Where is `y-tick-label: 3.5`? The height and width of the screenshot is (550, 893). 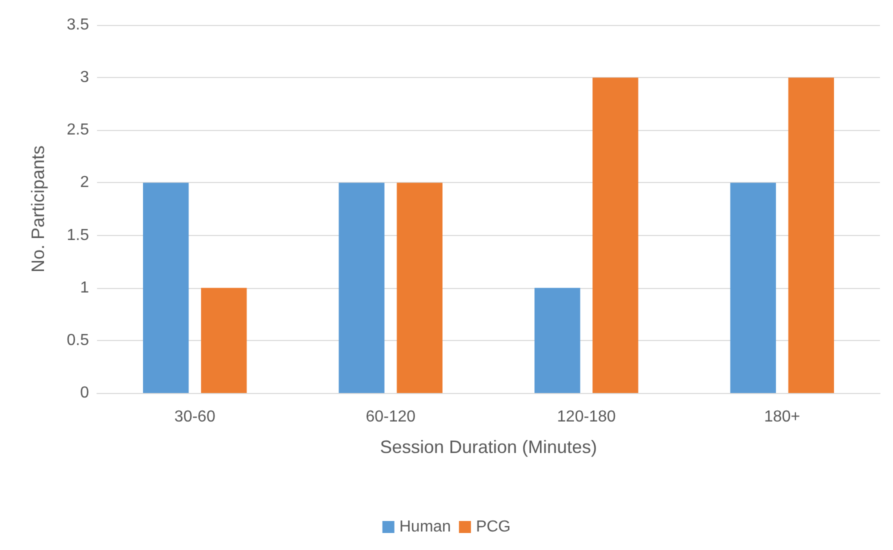 y-tick-label: 3.5 is located at coordinates (78, 25).